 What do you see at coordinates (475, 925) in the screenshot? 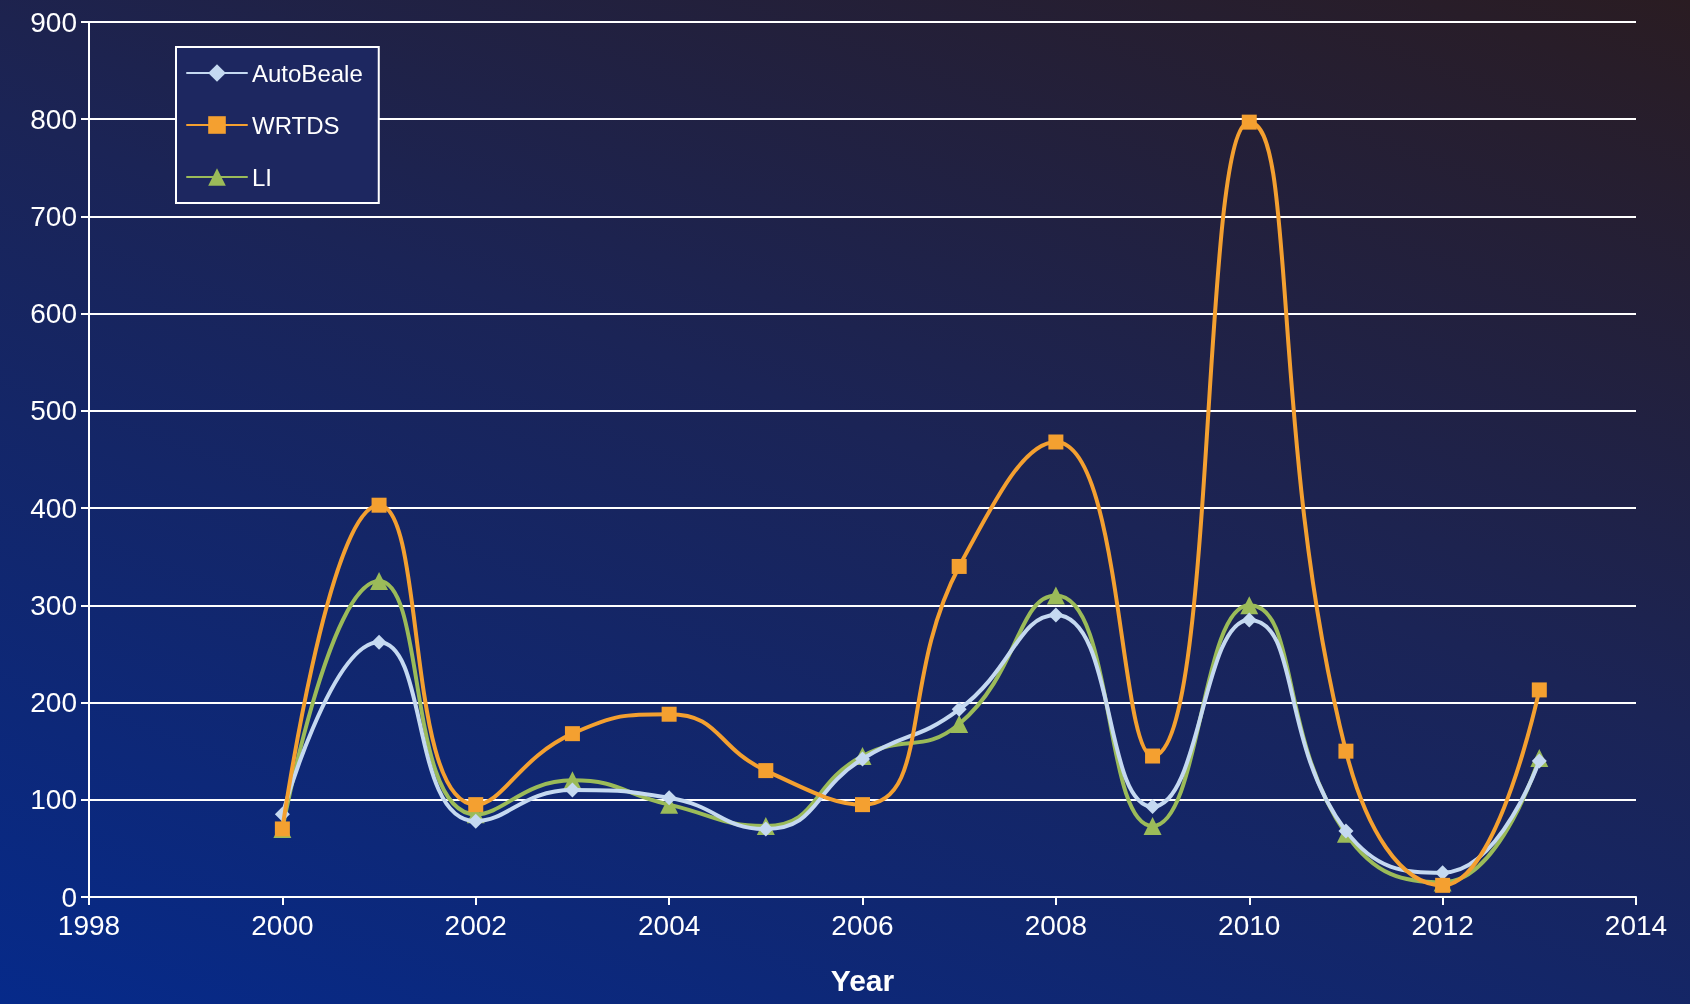
I see `x-tick-label: 2002` at bounding box center [475, 925].